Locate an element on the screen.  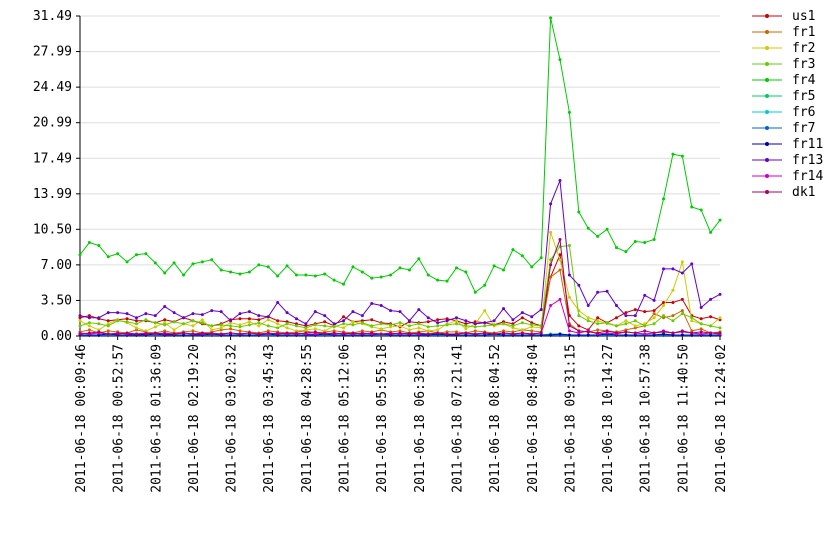
legend-label: fr2 is located at coordinates (803, 48).